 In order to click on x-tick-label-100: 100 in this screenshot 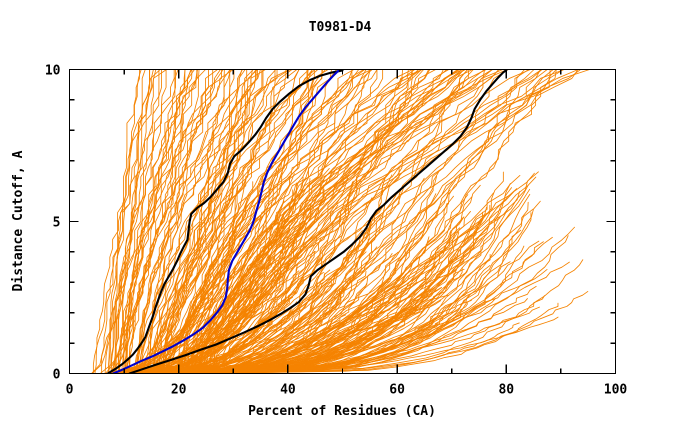, I will do `click(616, 390)`.